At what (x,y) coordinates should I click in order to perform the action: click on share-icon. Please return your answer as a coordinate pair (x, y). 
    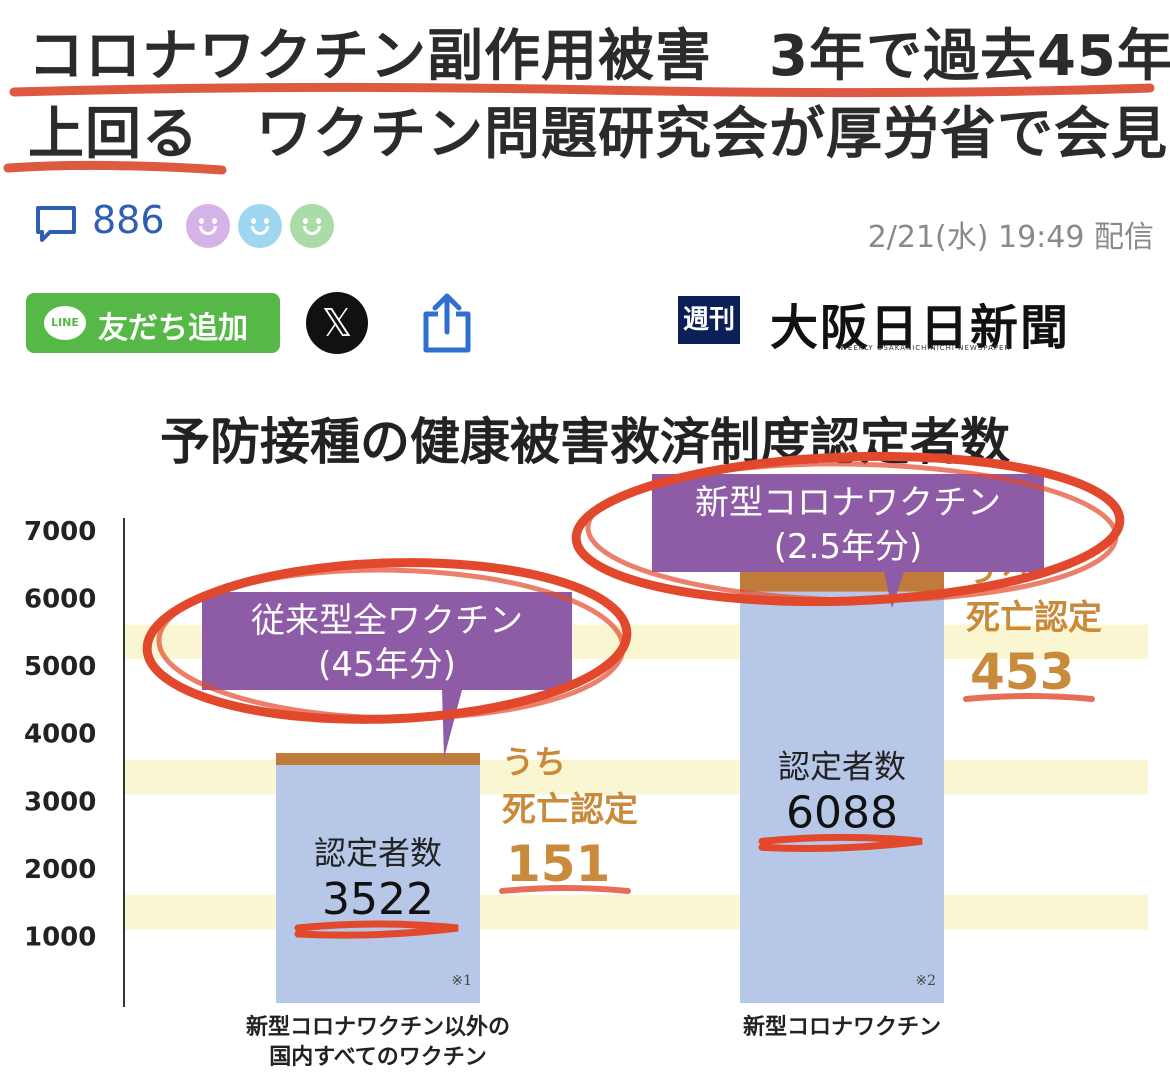
    Looking at the image, I should click on (447, 323).